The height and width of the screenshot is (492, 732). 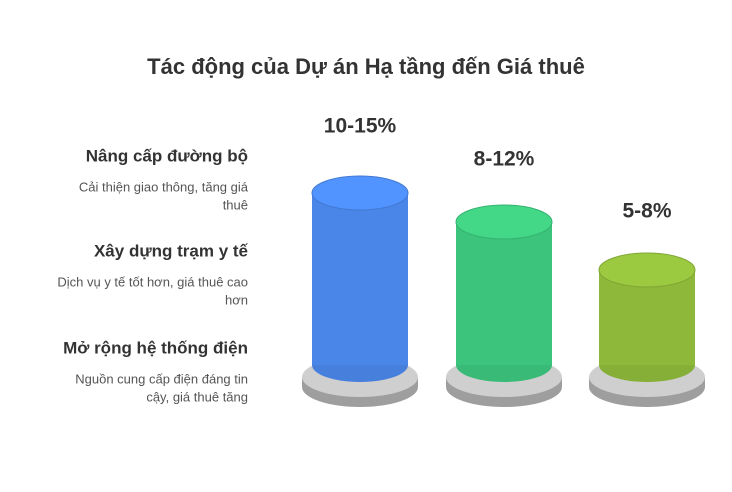 I want to click on value-label: 10-15%, so click(x=360, y=126).